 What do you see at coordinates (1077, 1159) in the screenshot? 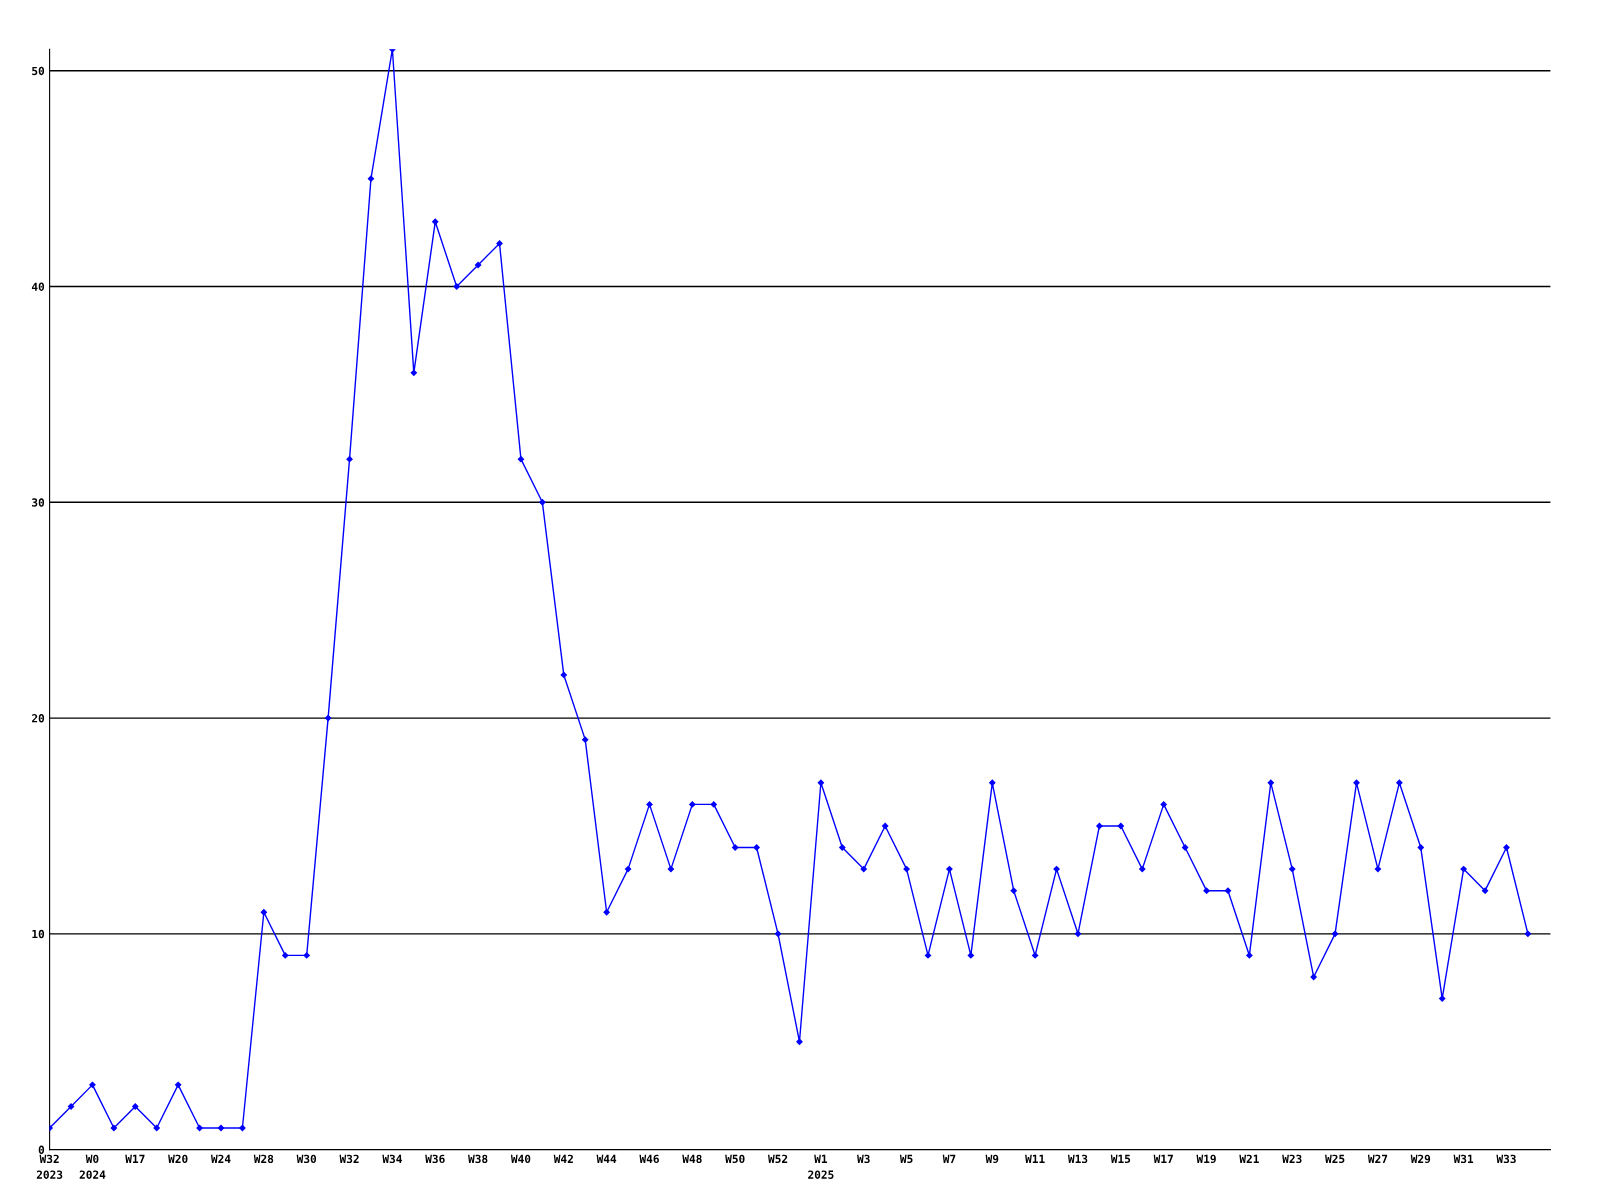
I see `x-tick-label: W13` at bounding box center [1077, 1159].